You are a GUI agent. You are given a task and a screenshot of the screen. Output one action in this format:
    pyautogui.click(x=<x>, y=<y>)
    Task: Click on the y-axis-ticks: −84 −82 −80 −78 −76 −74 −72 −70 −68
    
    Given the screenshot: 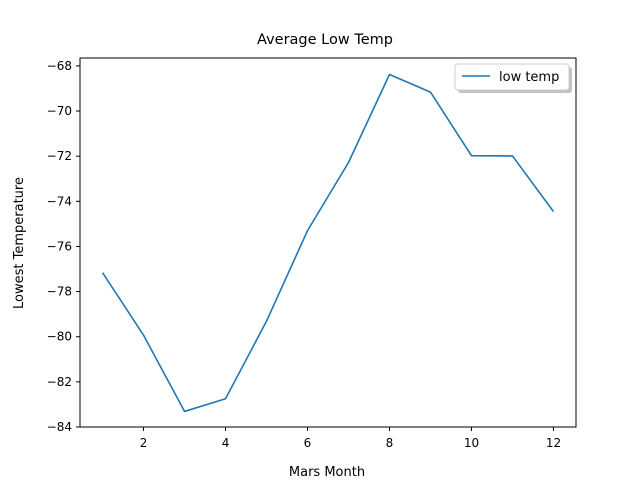 What is the action you would take?
    pyautogui.click(x=63, y=246)
    